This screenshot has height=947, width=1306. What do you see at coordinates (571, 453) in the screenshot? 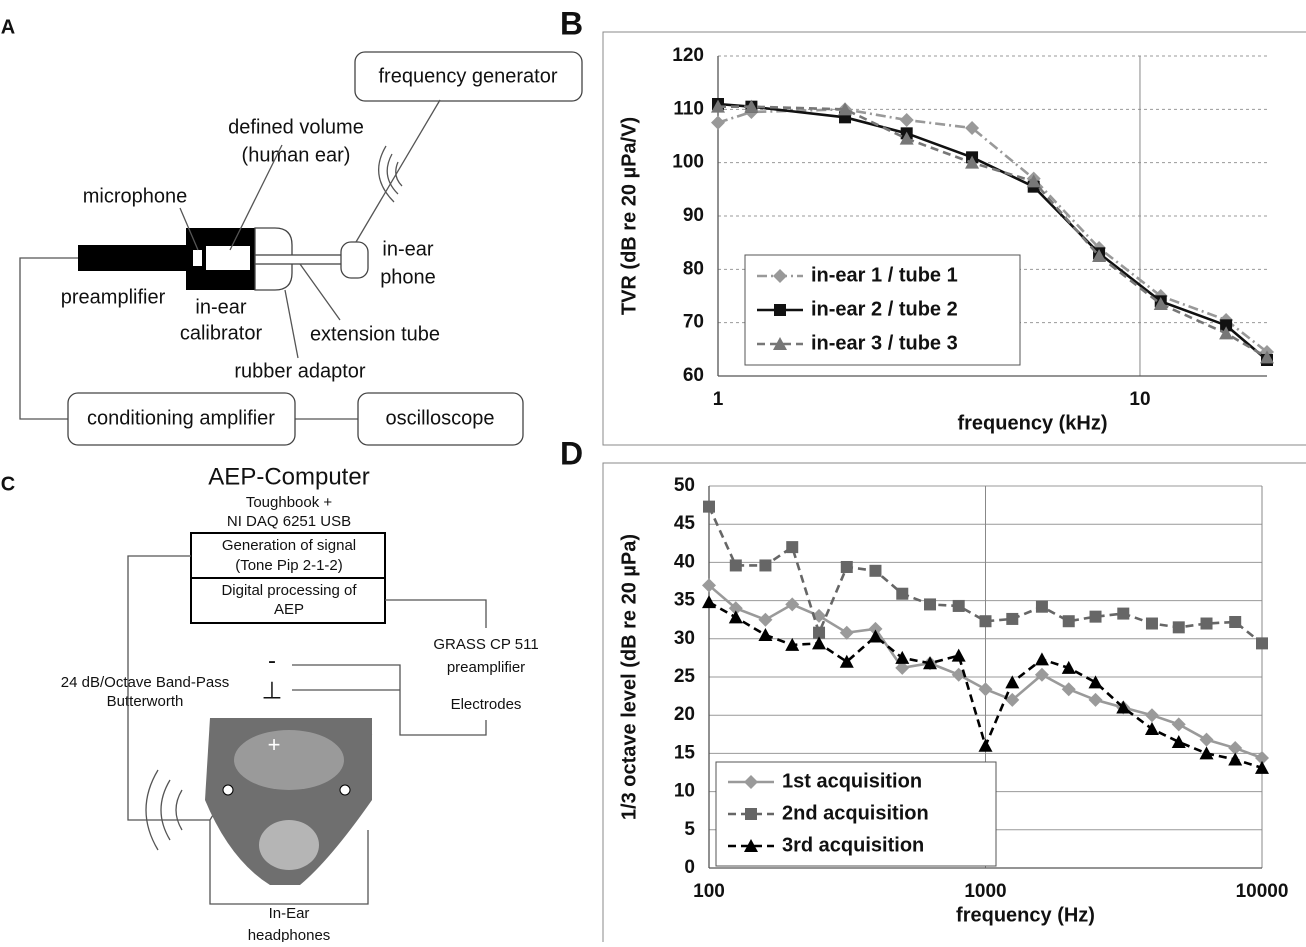
I see `panel-label: D` at bounding box center [571, 453].